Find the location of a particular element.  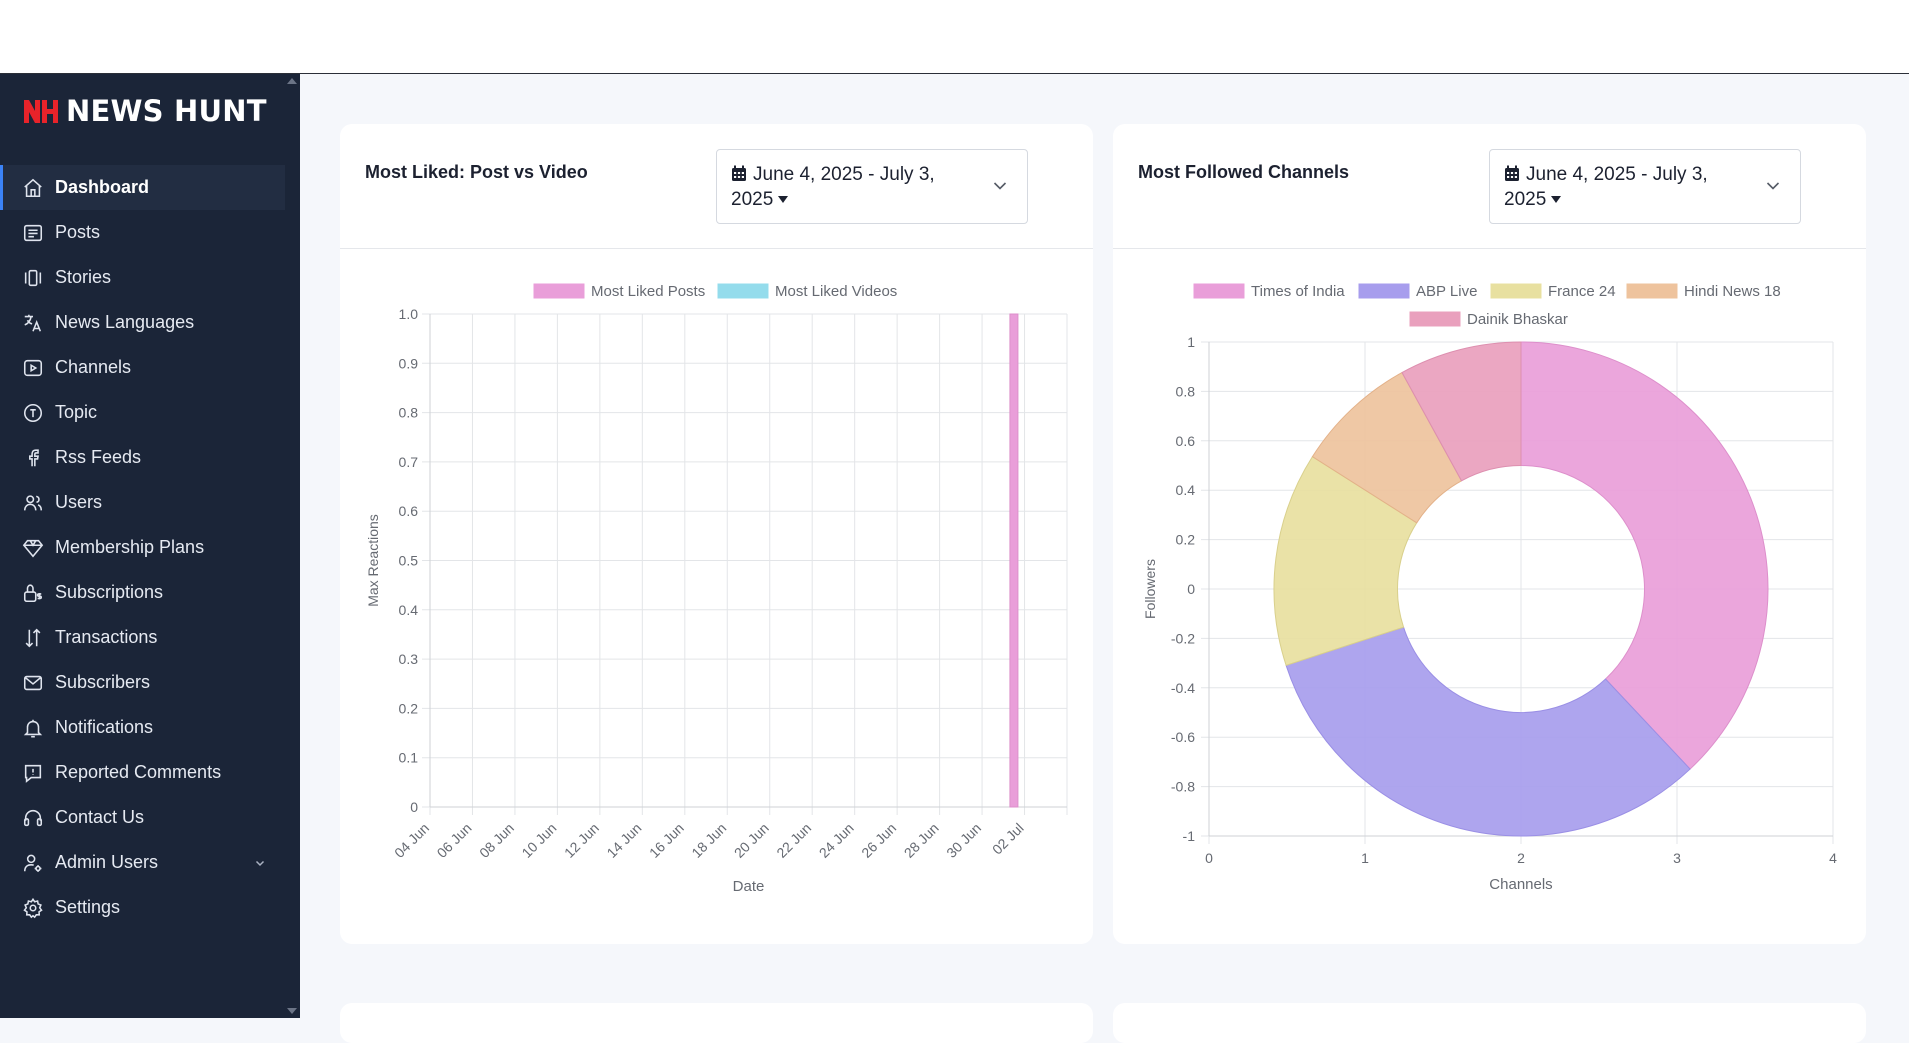

sidebar-item-label: News Languages is located at coordinates (125, 322).